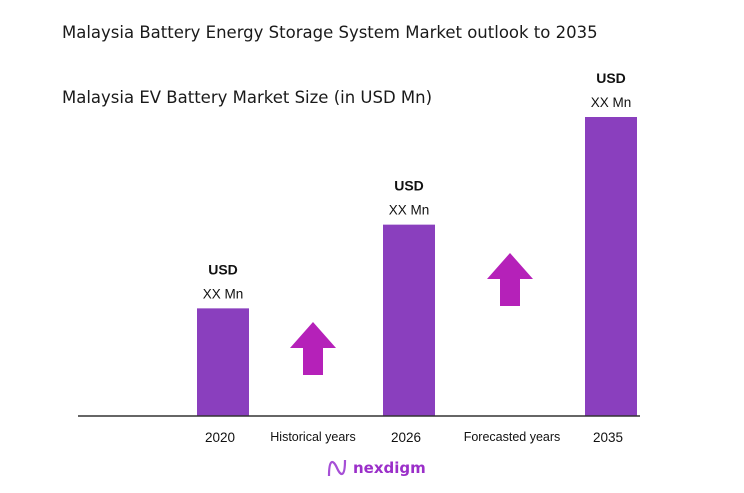 The height and width of the screenshot is (493, 744). I want to click on nexdigm-wave-icon, so click(337, 468).